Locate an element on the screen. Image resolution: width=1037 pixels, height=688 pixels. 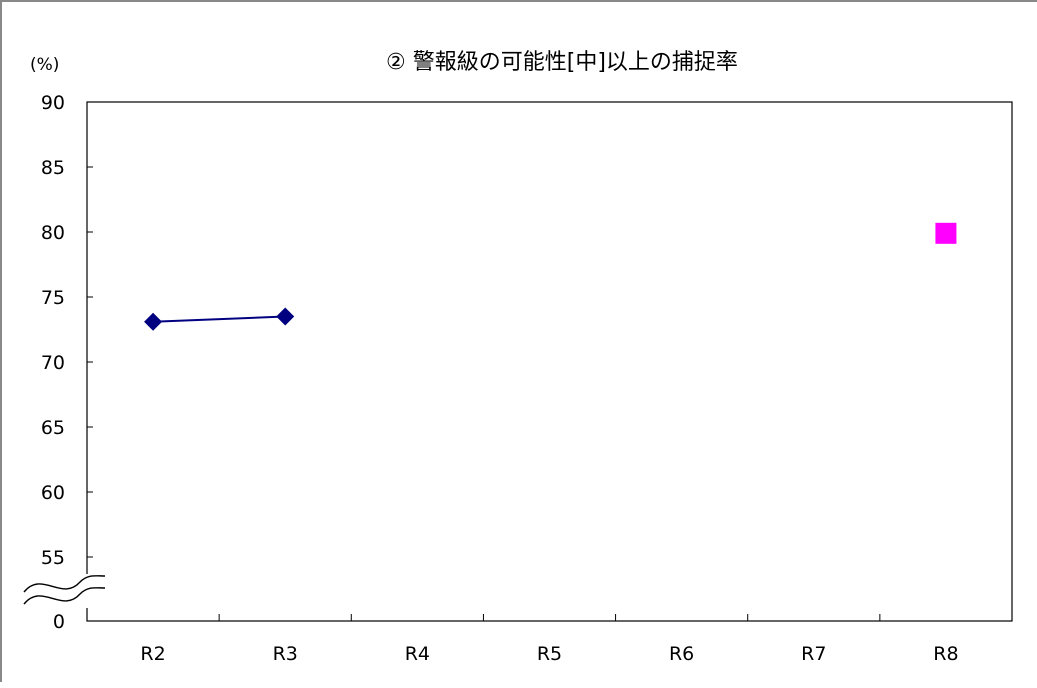
x-tick-label: R3 is located at coordinates (285, 654).